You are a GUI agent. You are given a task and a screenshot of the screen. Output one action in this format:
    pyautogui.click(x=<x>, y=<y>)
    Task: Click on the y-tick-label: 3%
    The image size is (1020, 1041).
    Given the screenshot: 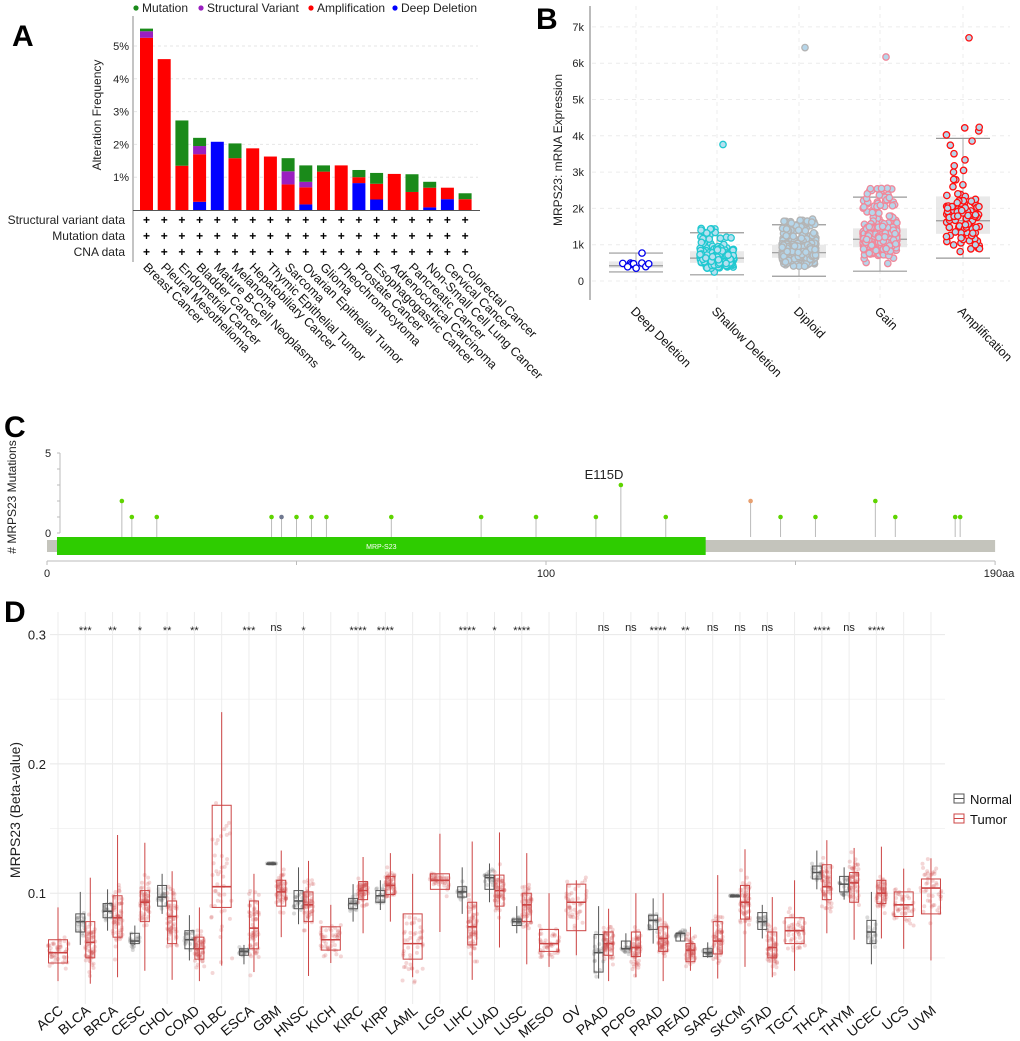 What is the action you would take?
    pyautogui.click(x=121, y=113)
    